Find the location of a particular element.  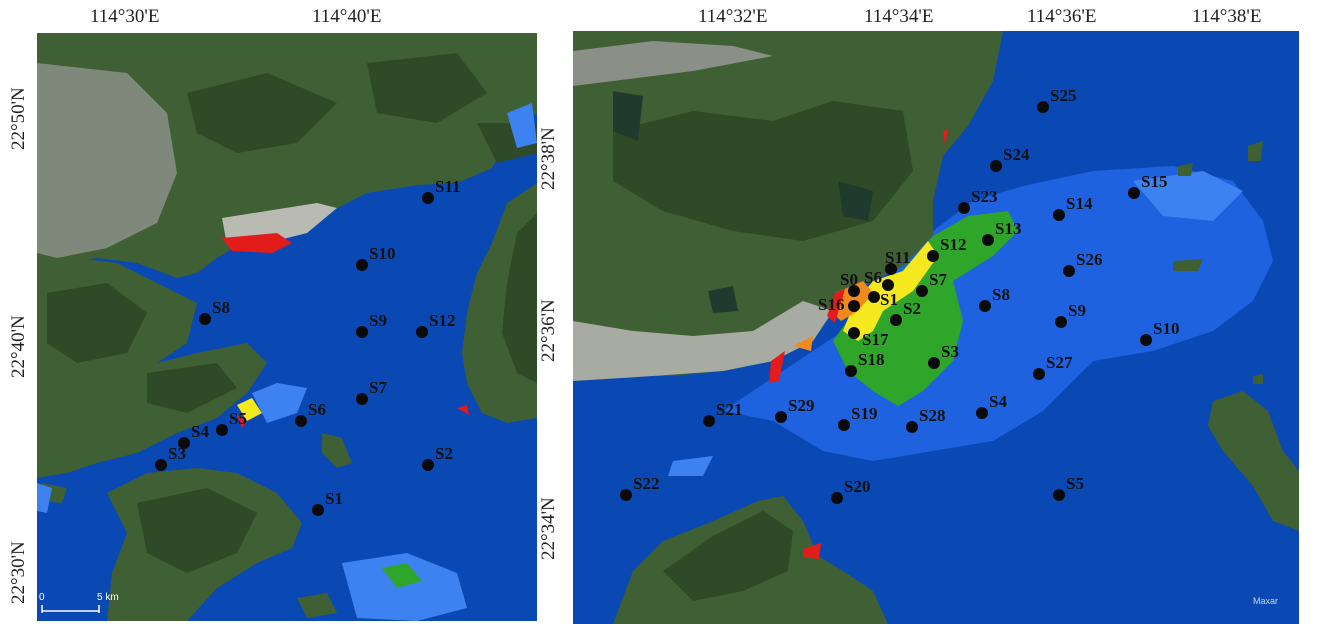

station-label: S15 is located at coordinates (1154, 181).